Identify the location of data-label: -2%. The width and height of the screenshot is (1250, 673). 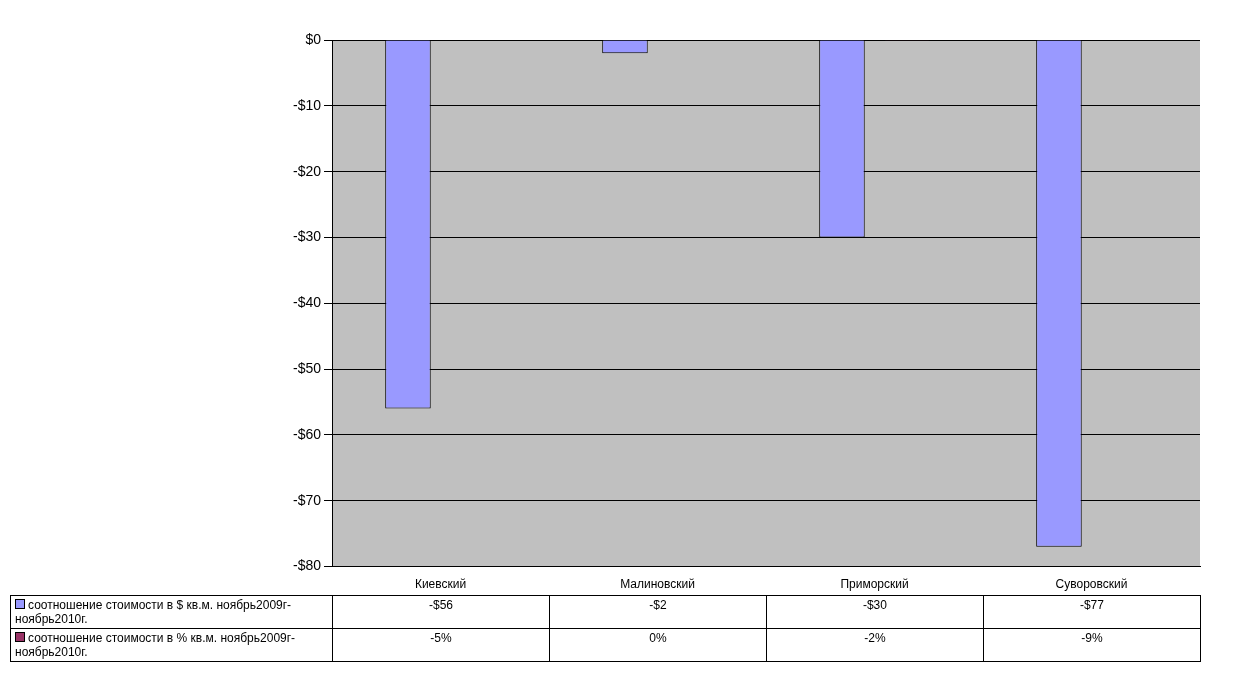
(875, 645).